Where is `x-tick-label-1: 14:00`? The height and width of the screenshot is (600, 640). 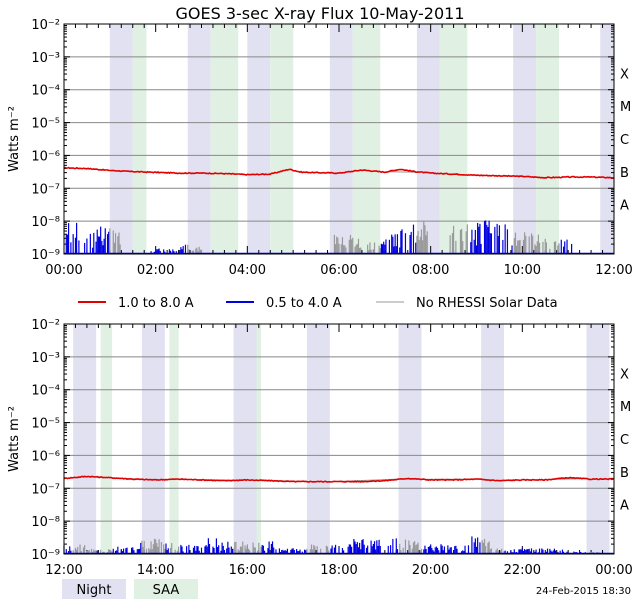 x-tick-label-1: 14:00 is located at coordinates (155, 570).